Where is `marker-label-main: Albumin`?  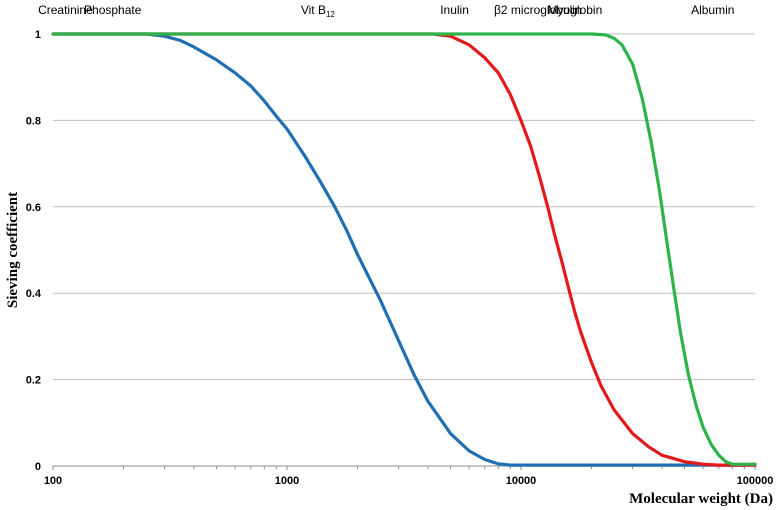 marker-label-main: Albumin is located at coordinates (712, 10).